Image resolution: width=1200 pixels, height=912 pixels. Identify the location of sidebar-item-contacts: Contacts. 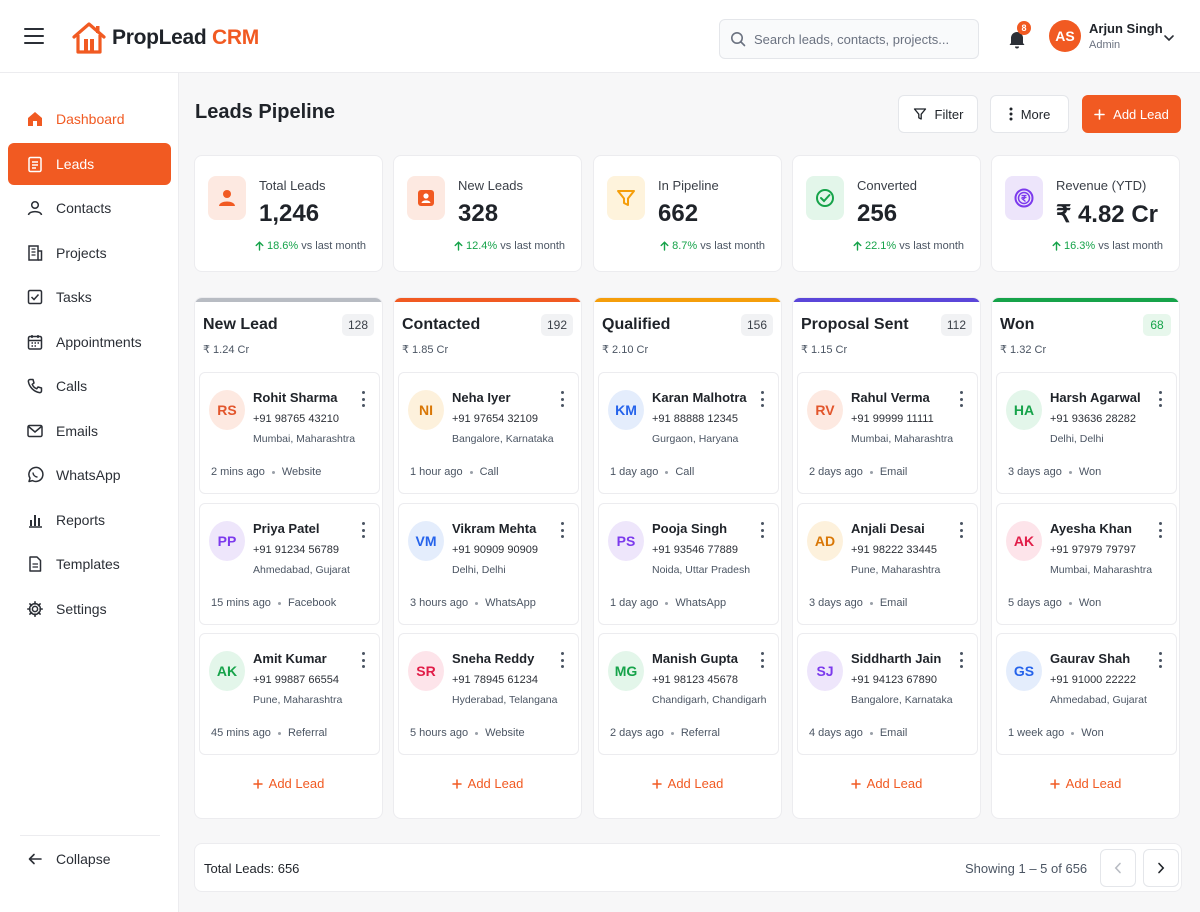
(89, 208).